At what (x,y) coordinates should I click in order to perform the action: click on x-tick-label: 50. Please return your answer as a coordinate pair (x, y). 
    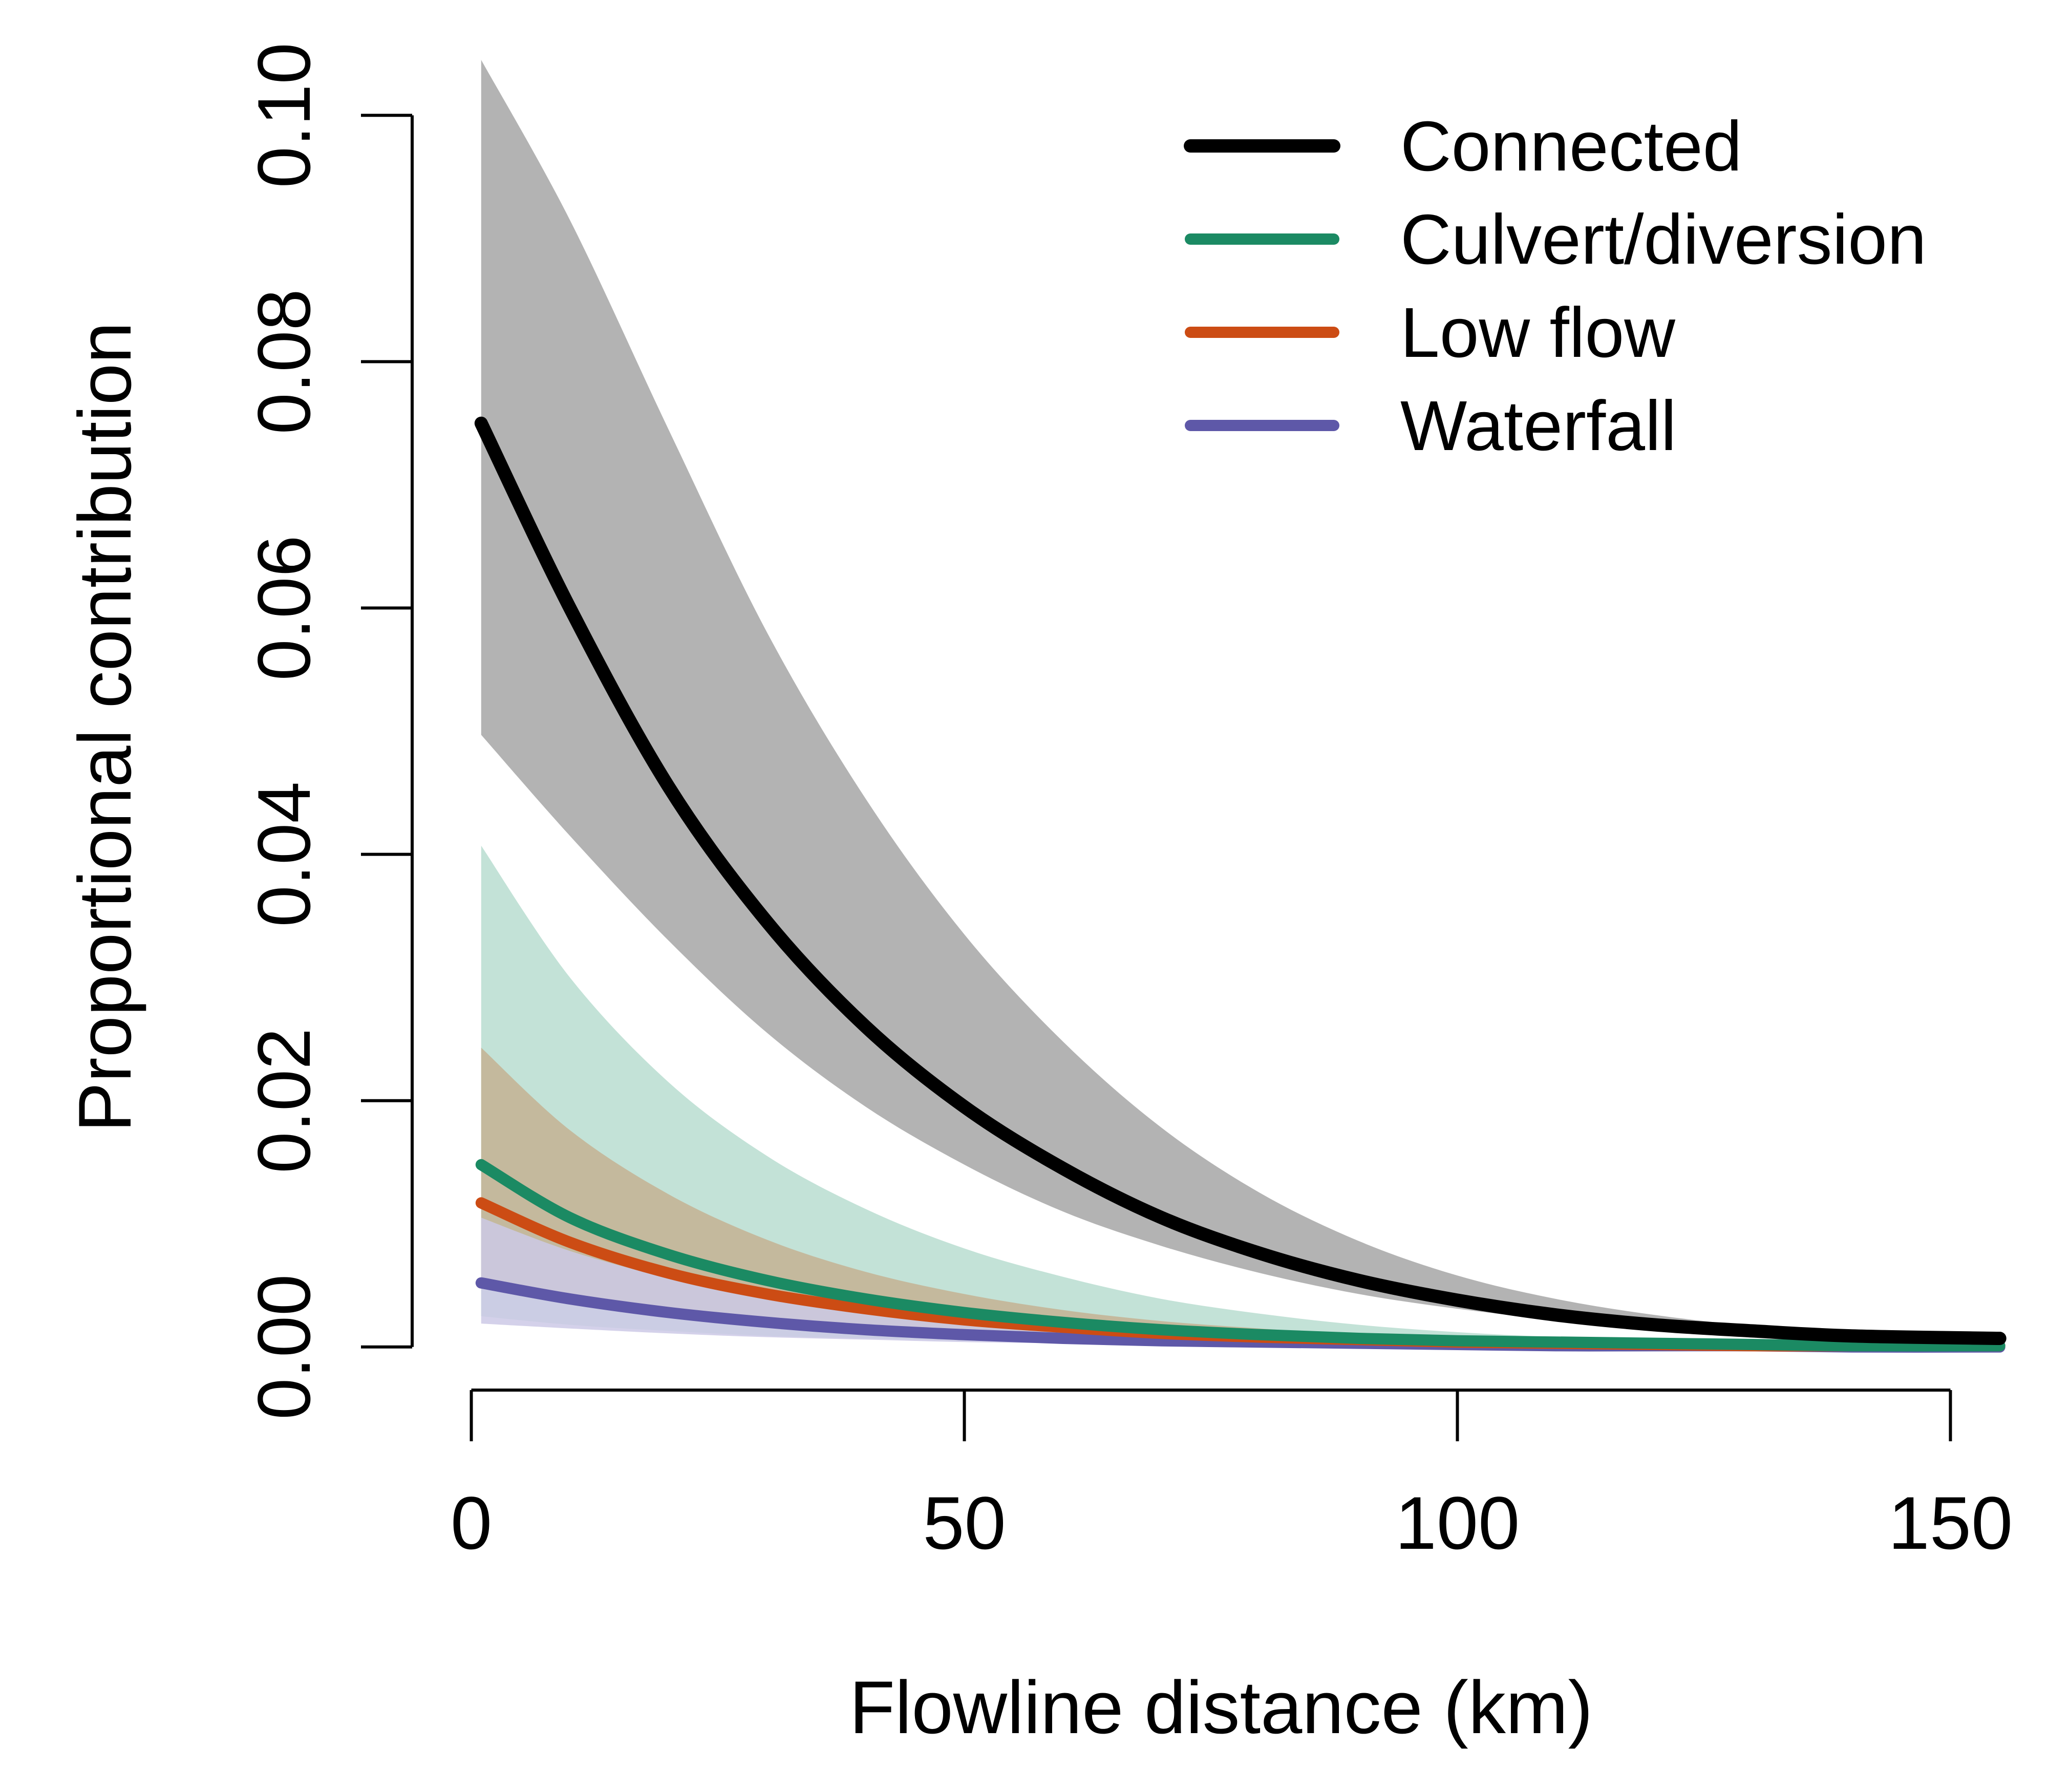
    Looking at the image, I should click on (964, 1523).